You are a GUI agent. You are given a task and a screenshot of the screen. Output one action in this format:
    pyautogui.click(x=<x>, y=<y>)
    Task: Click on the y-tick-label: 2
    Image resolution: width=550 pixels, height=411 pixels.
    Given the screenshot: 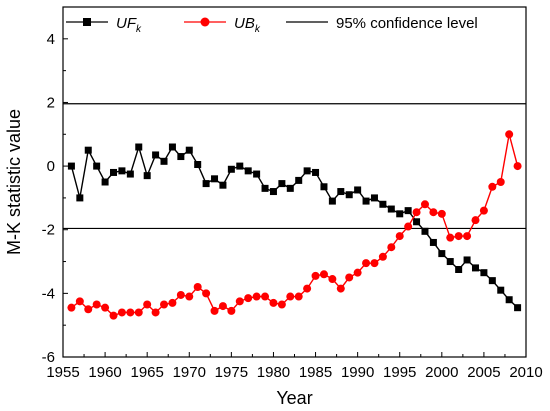 What is the action you would take?
    pyautogui.click(x=51, y=102)
    